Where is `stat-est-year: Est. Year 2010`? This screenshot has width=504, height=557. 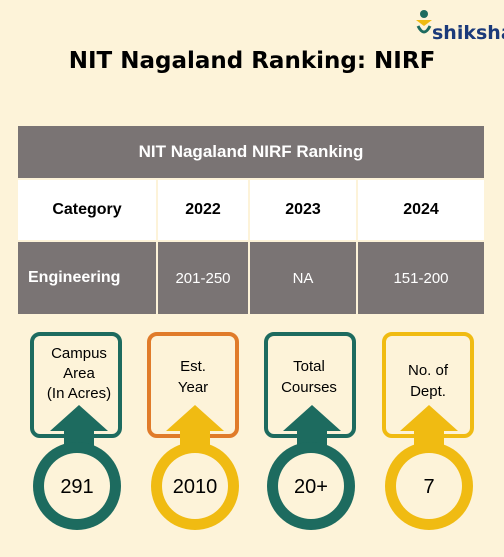 stat-est-year: Est. Year 2010 is located at coordinates (193, 431).